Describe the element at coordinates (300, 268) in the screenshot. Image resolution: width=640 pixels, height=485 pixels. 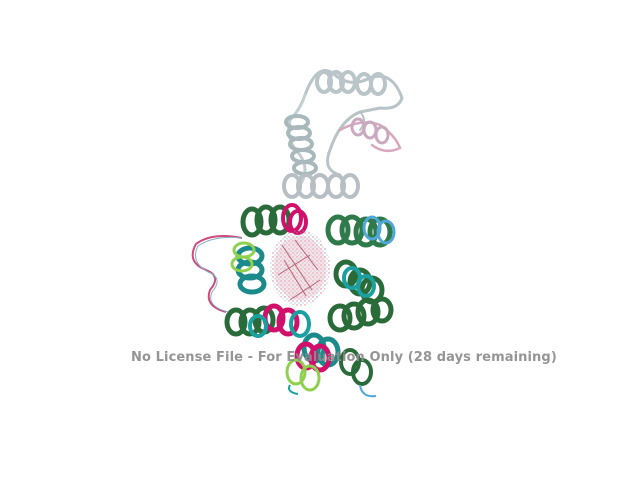
I see `ligand-cluster` at that location.